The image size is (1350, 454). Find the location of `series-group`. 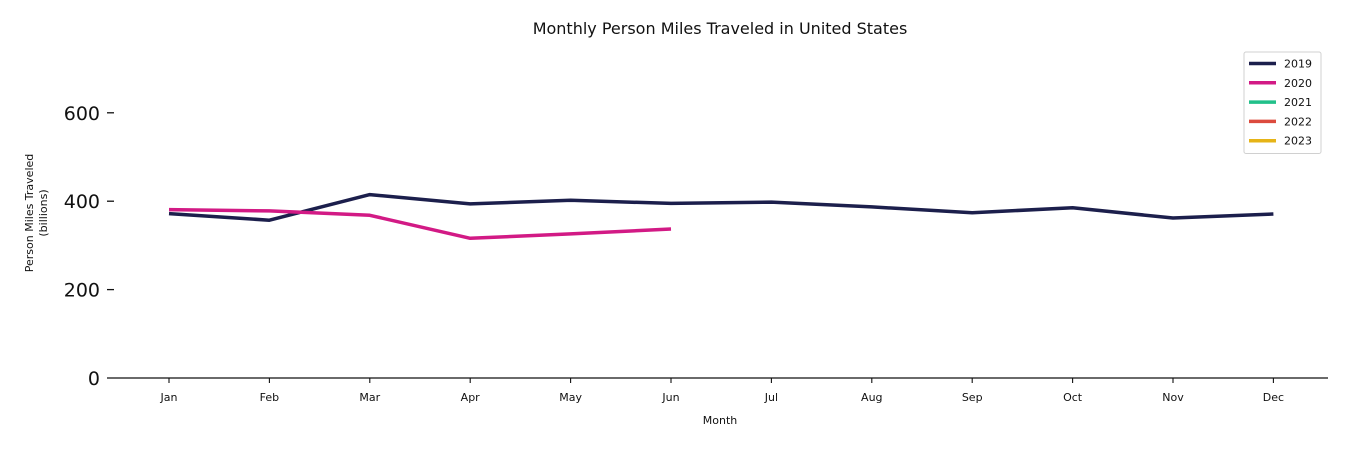

series-group is located at coordinates (721, 216).